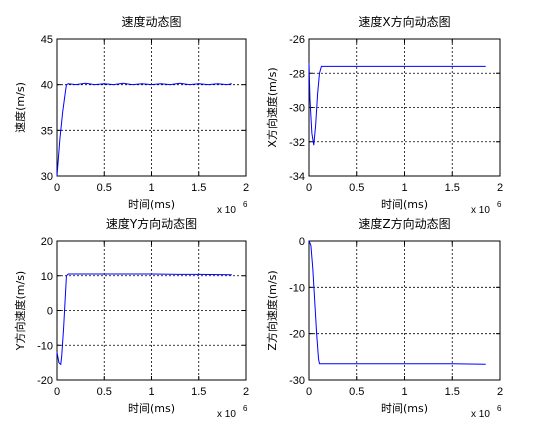 The height and width of the screenshot is (433, 552). Describe the element at coordinates (47, 86) in the screenshot. I see `chart-speed-ytick-label-2: 40` at that location.